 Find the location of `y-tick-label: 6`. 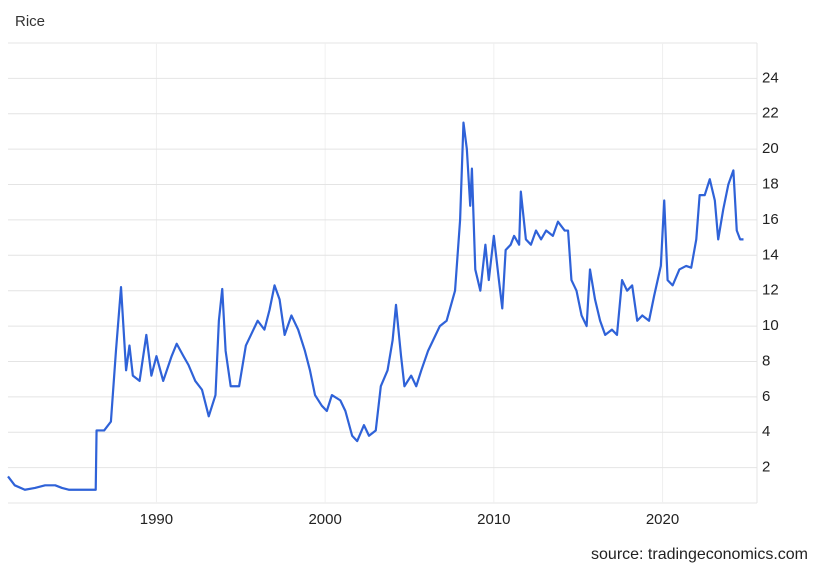

y-tick-label: 6 is located at coordinates (766, 396).